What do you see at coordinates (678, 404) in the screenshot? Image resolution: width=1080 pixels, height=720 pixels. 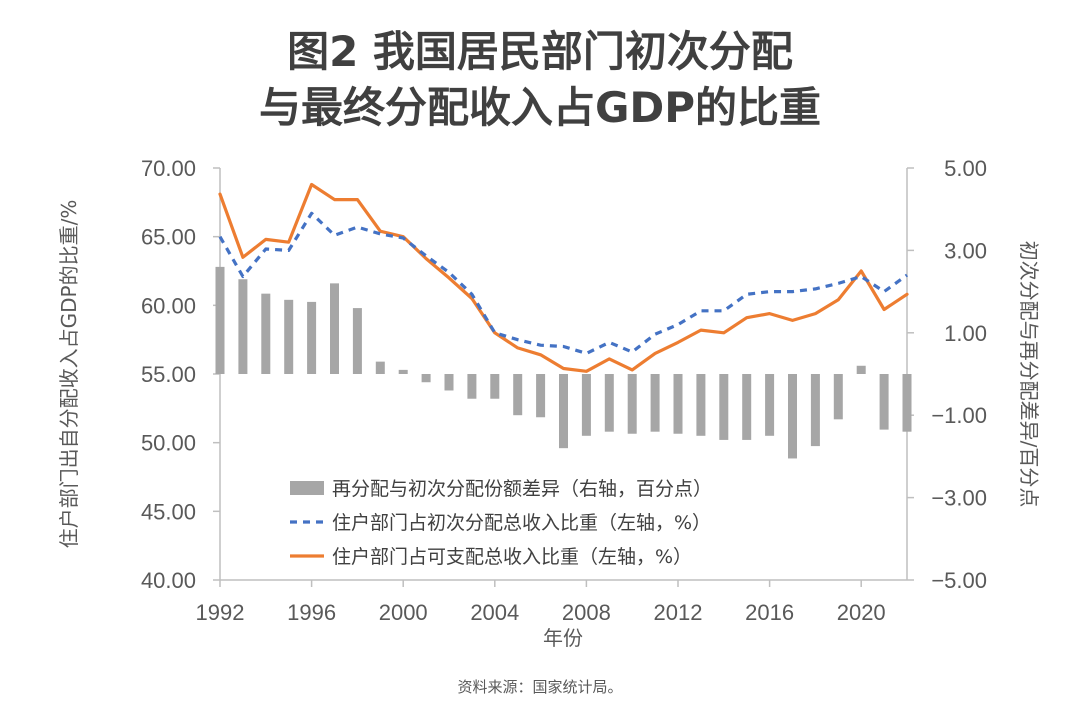 I see `bar-diff-2012` at bounding box center [678, 404].